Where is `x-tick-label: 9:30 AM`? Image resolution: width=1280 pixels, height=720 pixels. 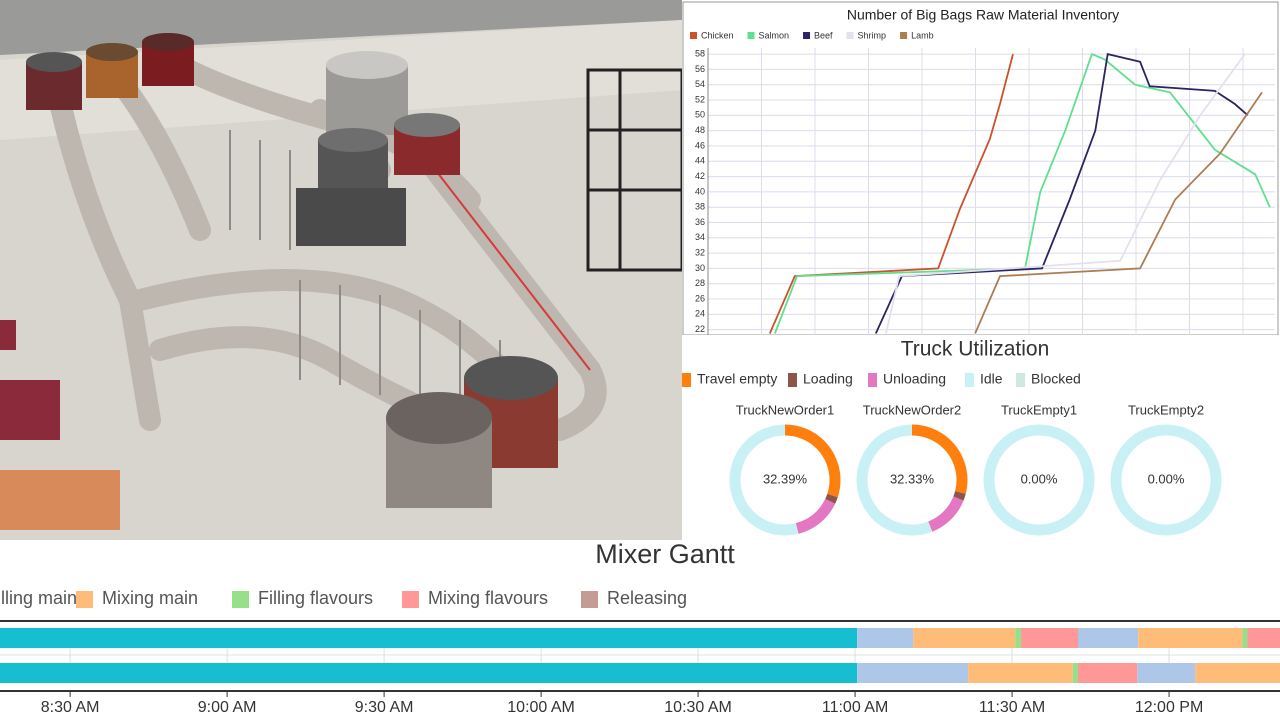 x-tick-label: 9:30 AM is located at coordinates (384, 707).